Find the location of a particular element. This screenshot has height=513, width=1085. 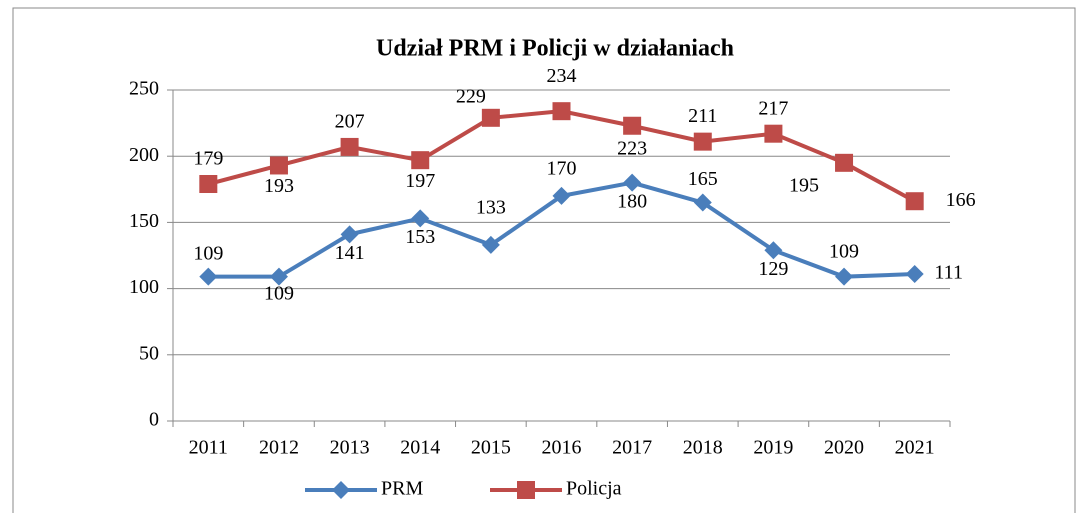

x-tick-label: 2013 is located at coordinates (350, 448).